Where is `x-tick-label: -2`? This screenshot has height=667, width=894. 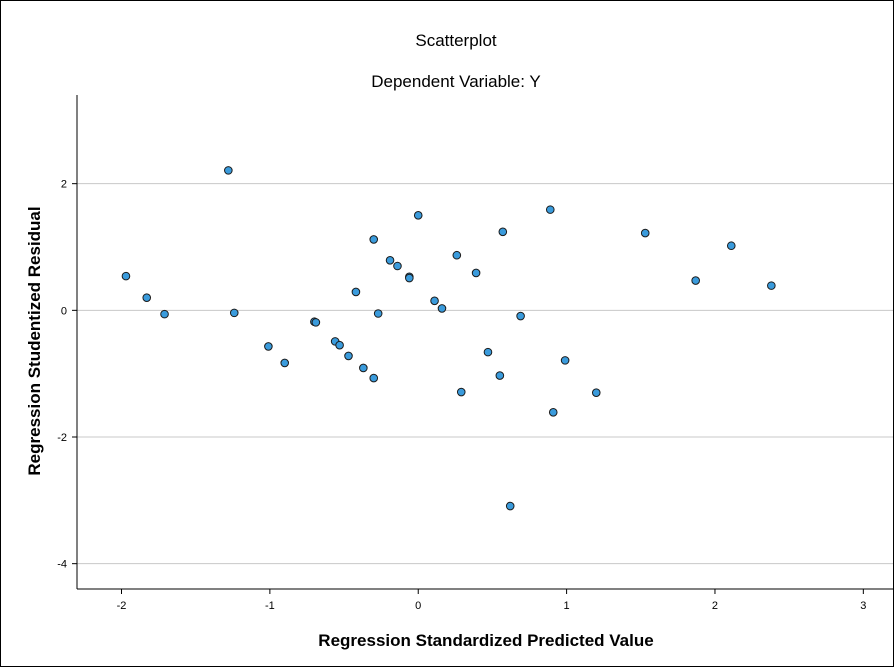 x-tick-label: -2 is located at coordinates (122, 606).